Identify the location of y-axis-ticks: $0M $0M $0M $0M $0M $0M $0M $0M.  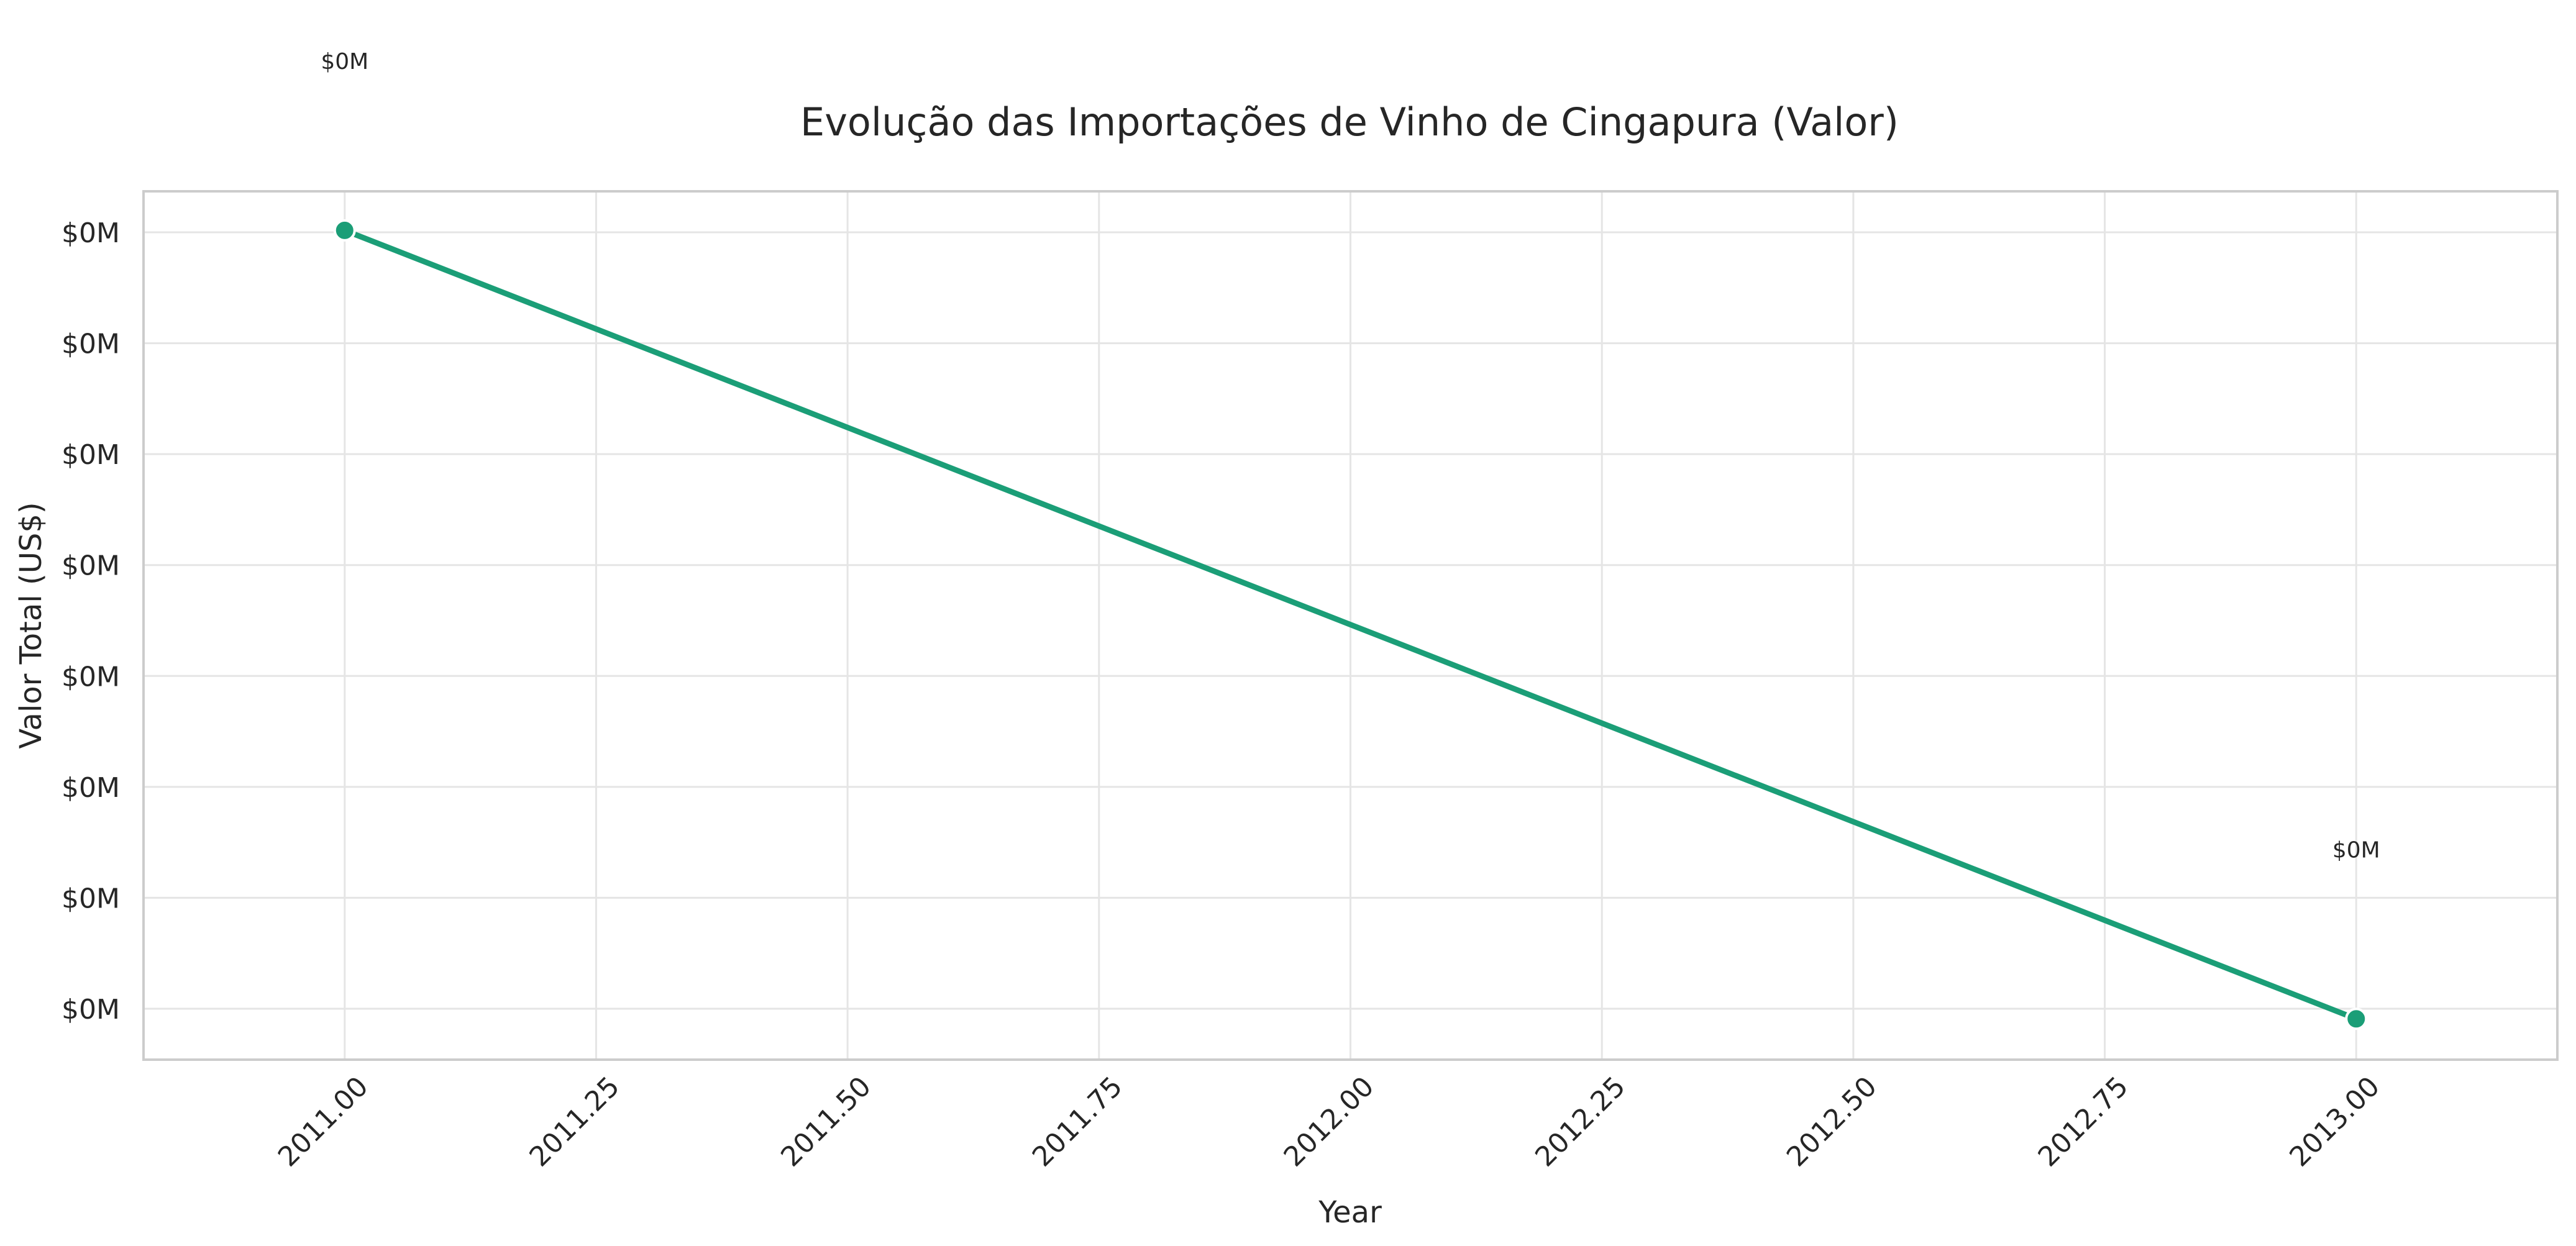
(91, 621).